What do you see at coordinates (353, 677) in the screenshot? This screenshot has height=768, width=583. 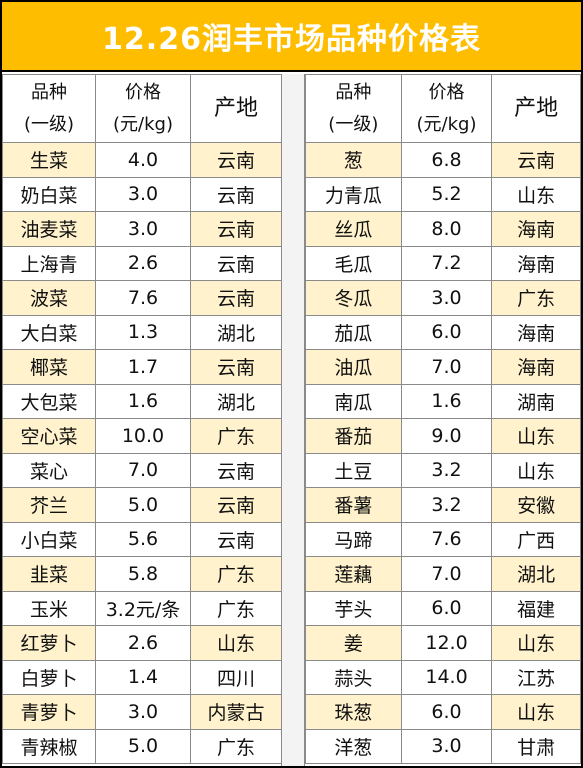 I see `item-name-cell: 蒜头` at bounding box center [353, 677].